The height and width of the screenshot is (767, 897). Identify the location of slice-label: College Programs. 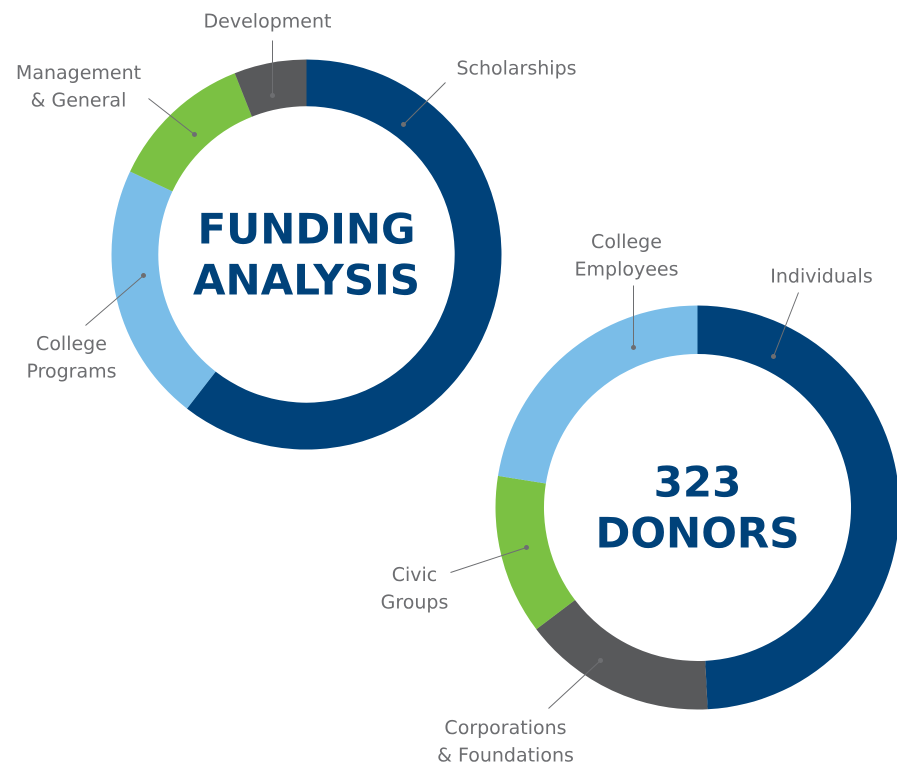
(71, 357).